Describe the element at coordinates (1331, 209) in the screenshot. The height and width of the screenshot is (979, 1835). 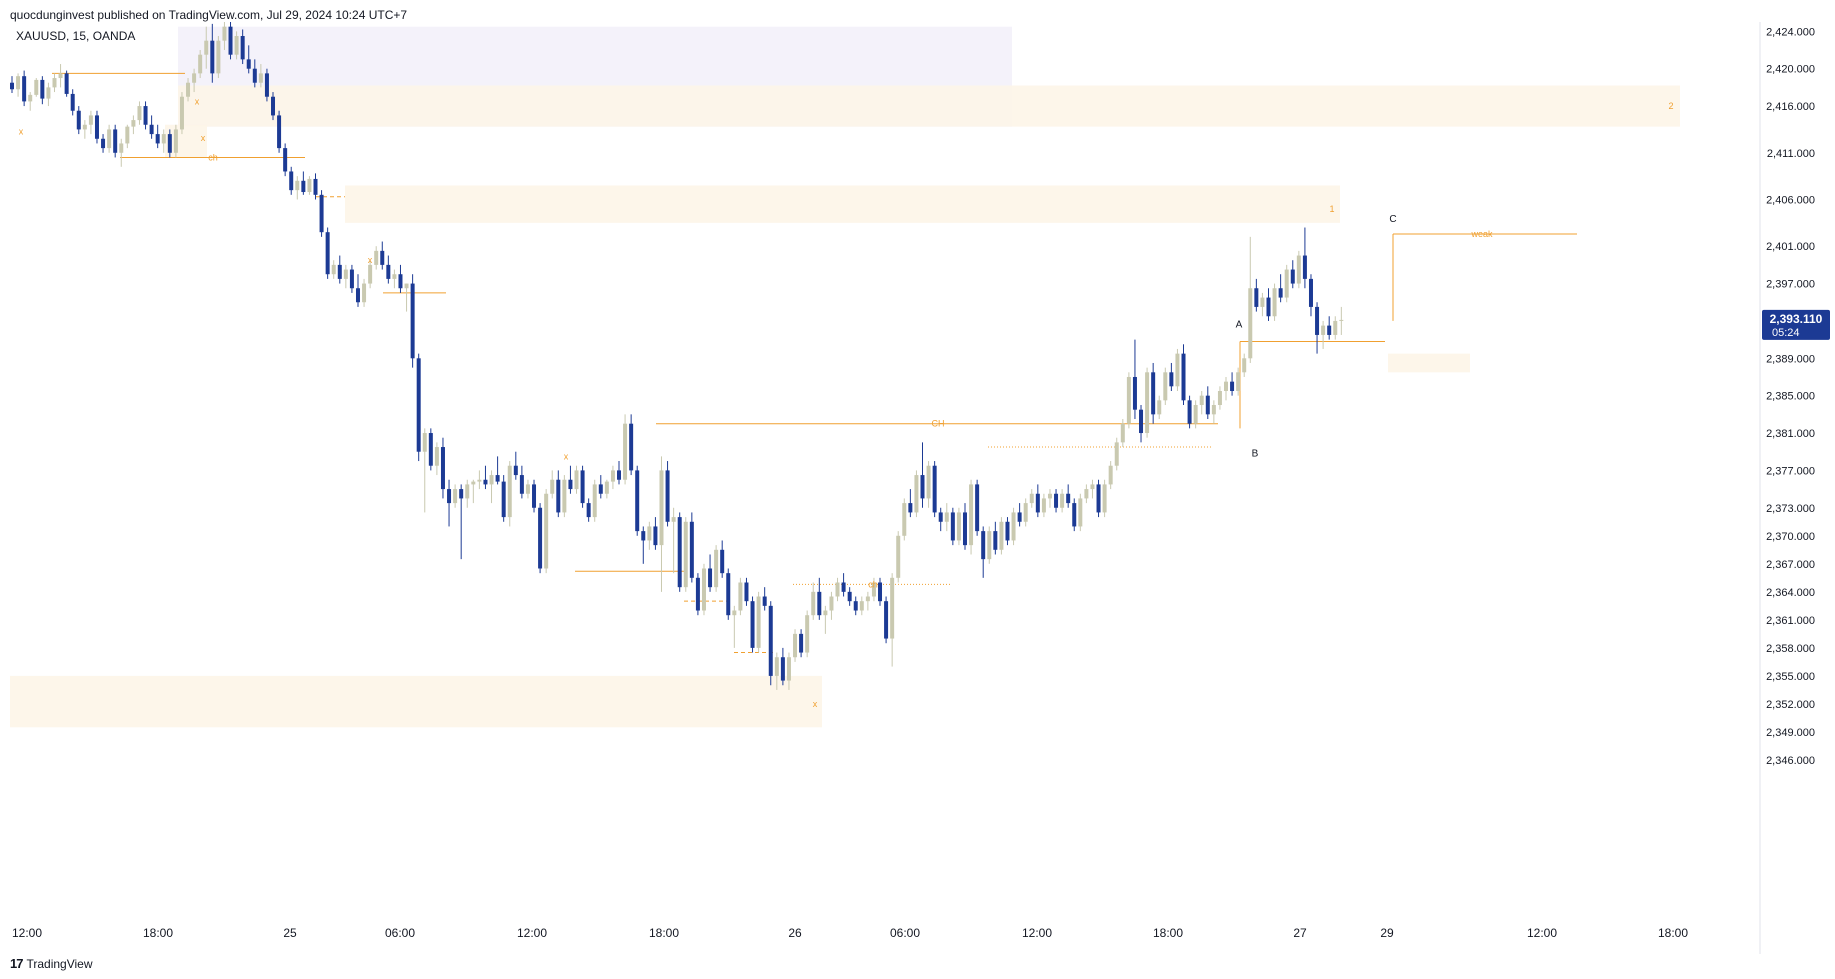
I see `label-1: 1` at that location.